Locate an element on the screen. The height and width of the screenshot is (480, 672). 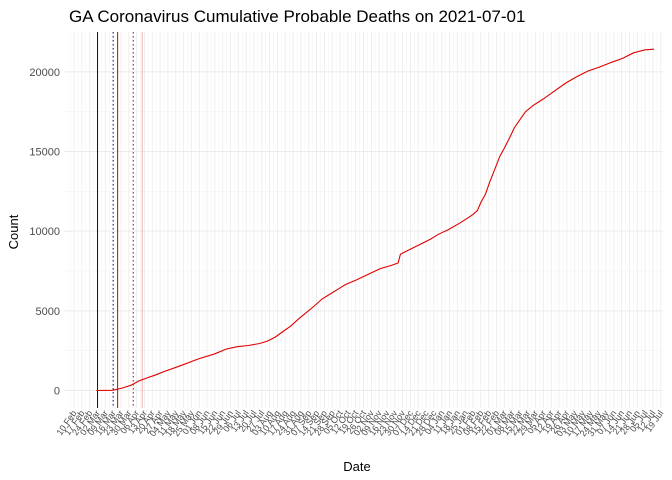
y-axis-title: Count is located at coordinates (13, 231).